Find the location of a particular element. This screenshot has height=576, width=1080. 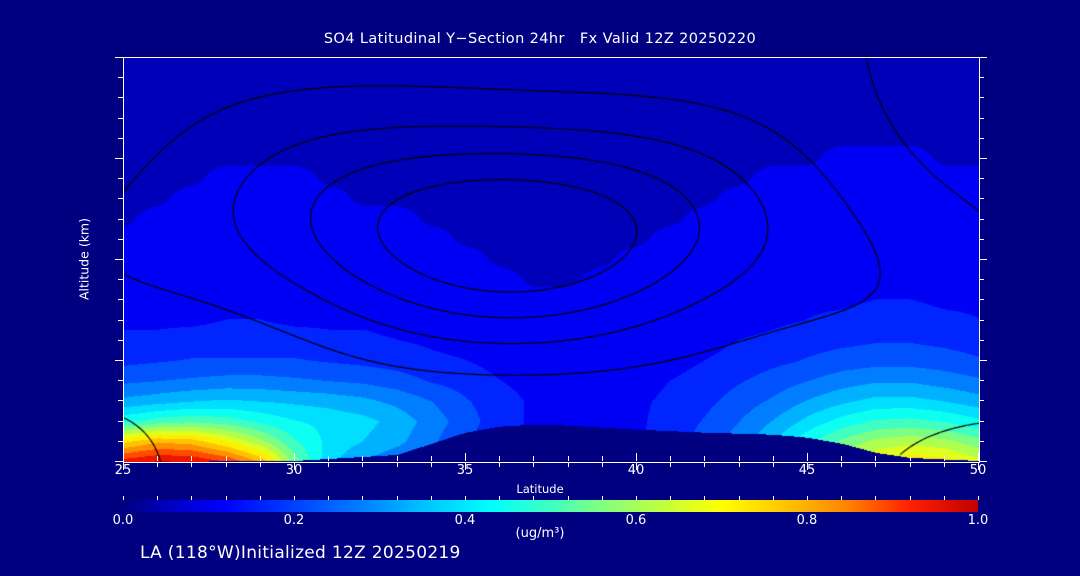

colorbar-tick-label: 0.8 is located at coordinates (807, 520).